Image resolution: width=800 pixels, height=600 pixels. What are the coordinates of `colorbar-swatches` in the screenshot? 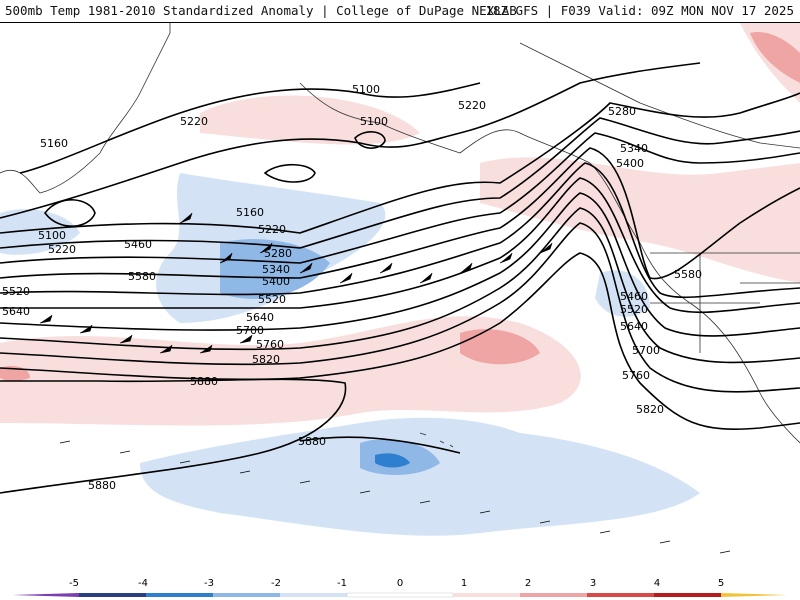 It's located at (400, 595).